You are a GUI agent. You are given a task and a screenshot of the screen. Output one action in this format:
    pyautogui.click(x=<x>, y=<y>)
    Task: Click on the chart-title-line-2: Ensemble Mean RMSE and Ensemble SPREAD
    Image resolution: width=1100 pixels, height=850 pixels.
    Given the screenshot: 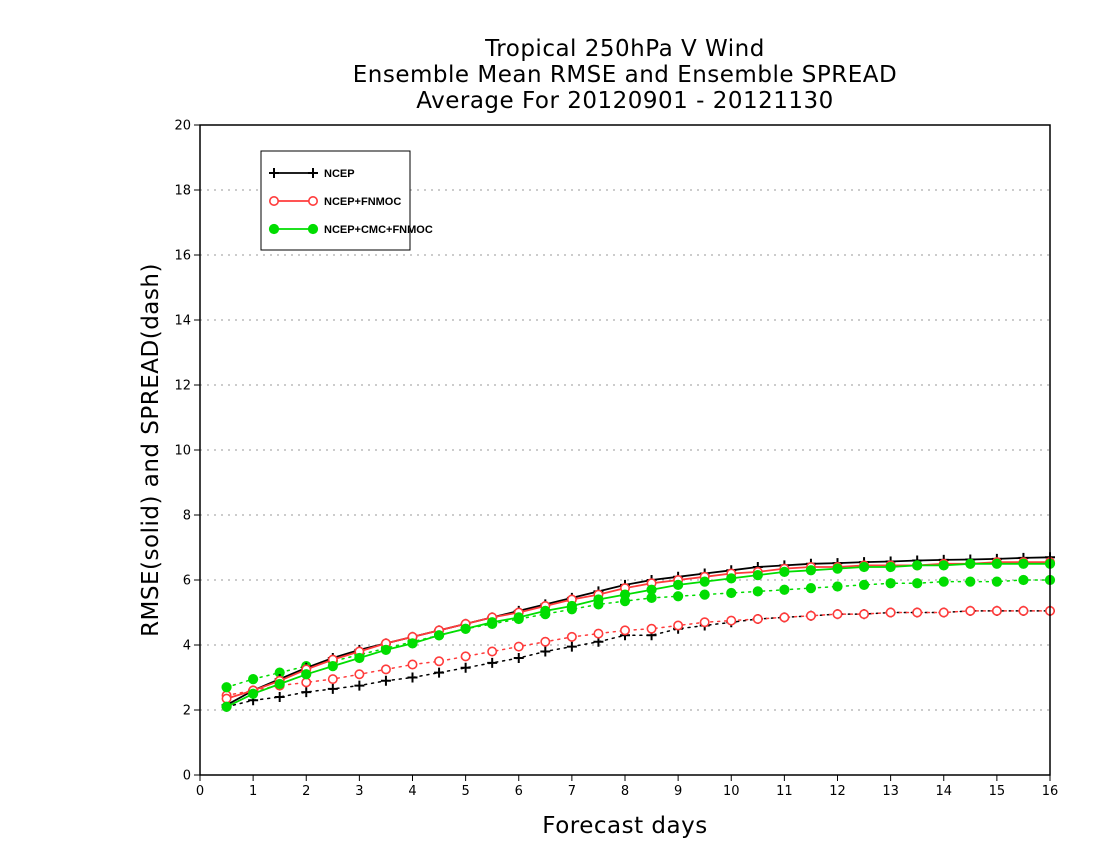 What is the action you would take?
    pyautogui.click(x=625, y=75)
    